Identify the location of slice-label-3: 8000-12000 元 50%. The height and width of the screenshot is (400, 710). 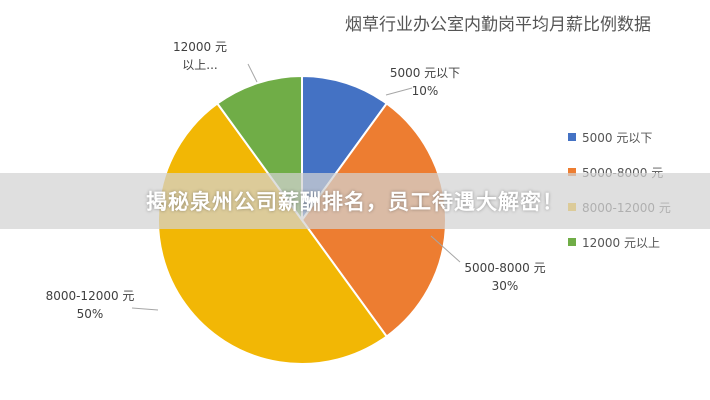
(90, 305).